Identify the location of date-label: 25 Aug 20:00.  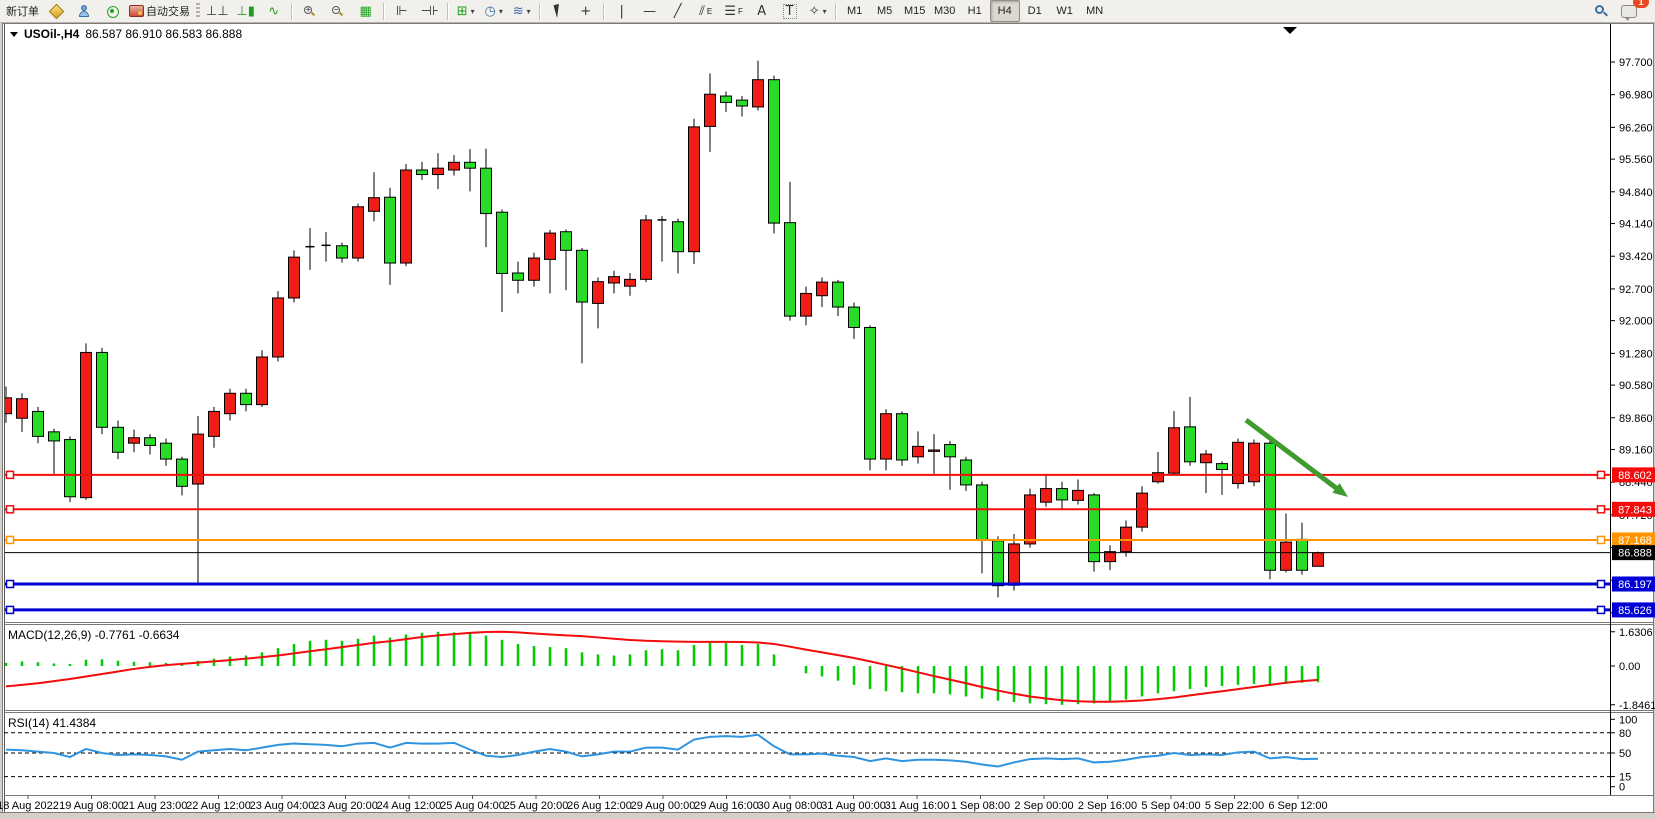
(536, 806).